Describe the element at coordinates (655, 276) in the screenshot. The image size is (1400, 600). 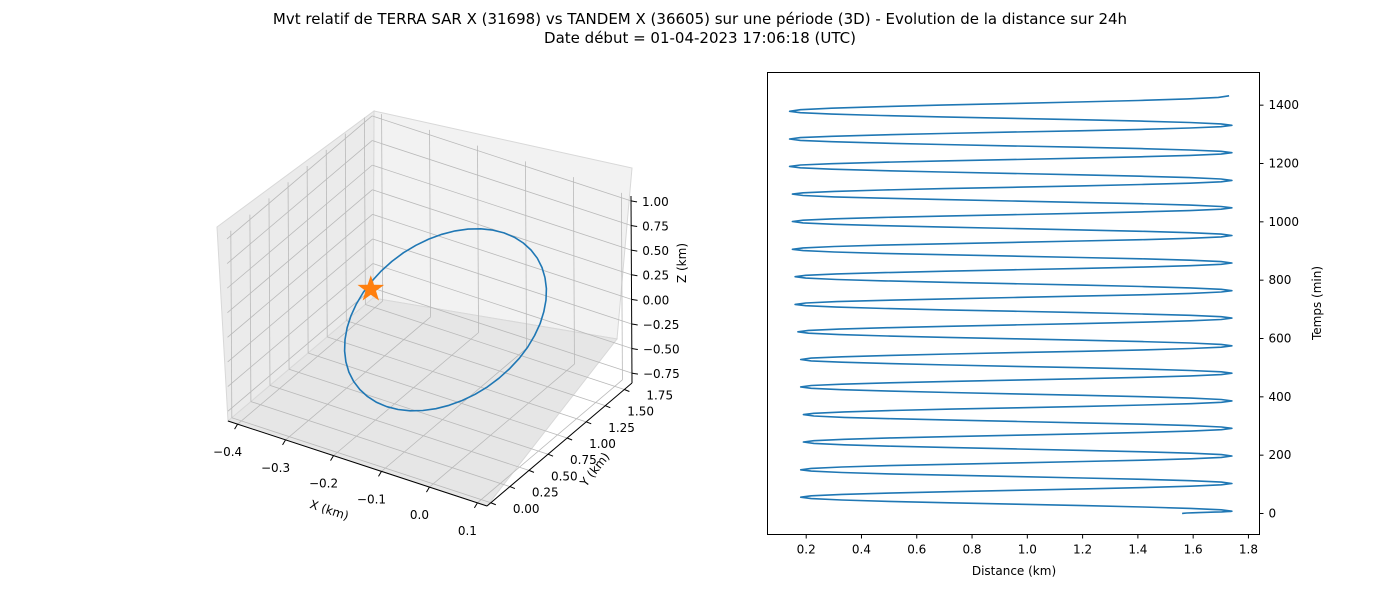
I see `z-tick-label: 0.25` at that location.